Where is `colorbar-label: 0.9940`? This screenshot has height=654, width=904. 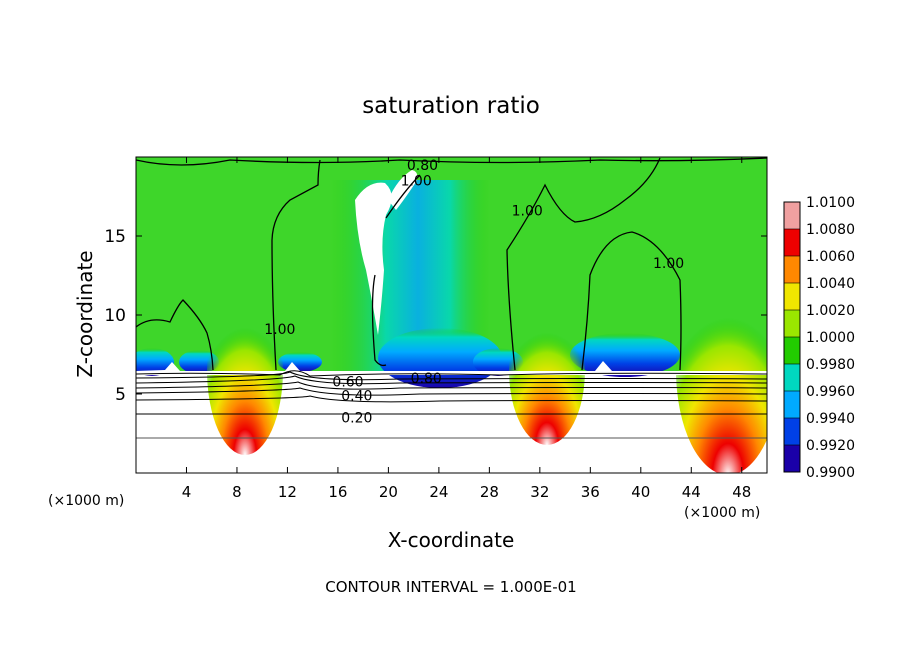 colorbar-label: 0.9940 is located at coordinates (830, 419).